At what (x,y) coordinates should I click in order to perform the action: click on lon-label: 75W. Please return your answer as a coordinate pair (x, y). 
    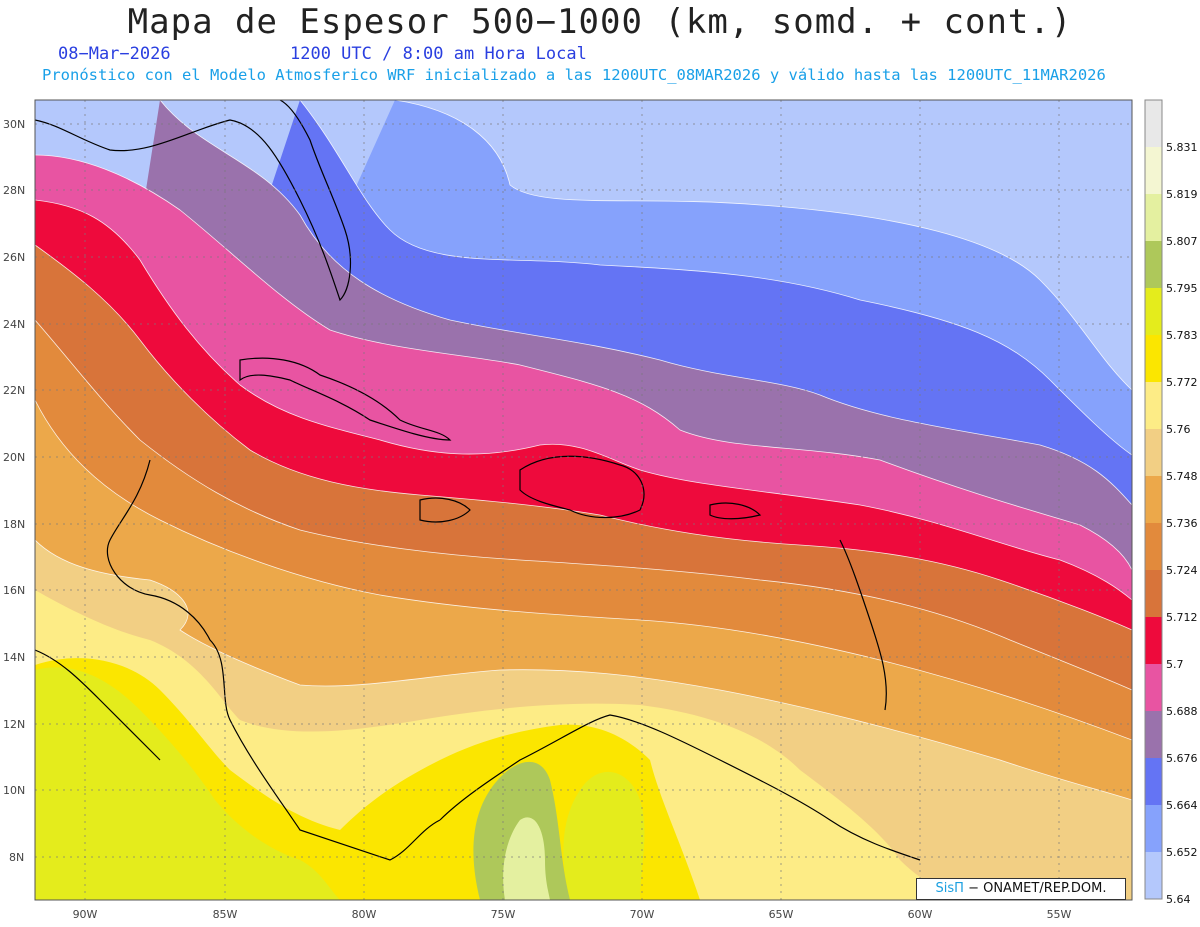
    Looking at the image, I should click on (503, 914).